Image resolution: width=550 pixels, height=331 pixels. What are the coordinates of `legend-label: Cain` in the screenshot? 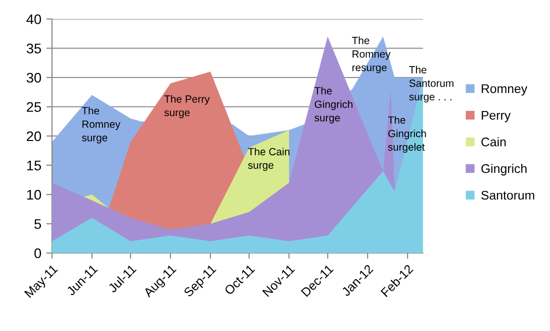 It's located at (493, 141).